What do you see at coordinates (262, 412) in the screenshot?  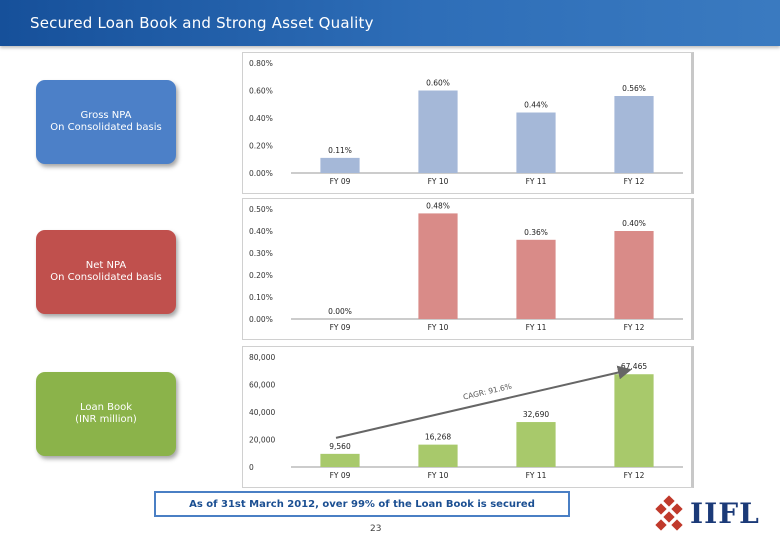 I see `y-tick-label: 40,000` at bounding box center [262, 412].